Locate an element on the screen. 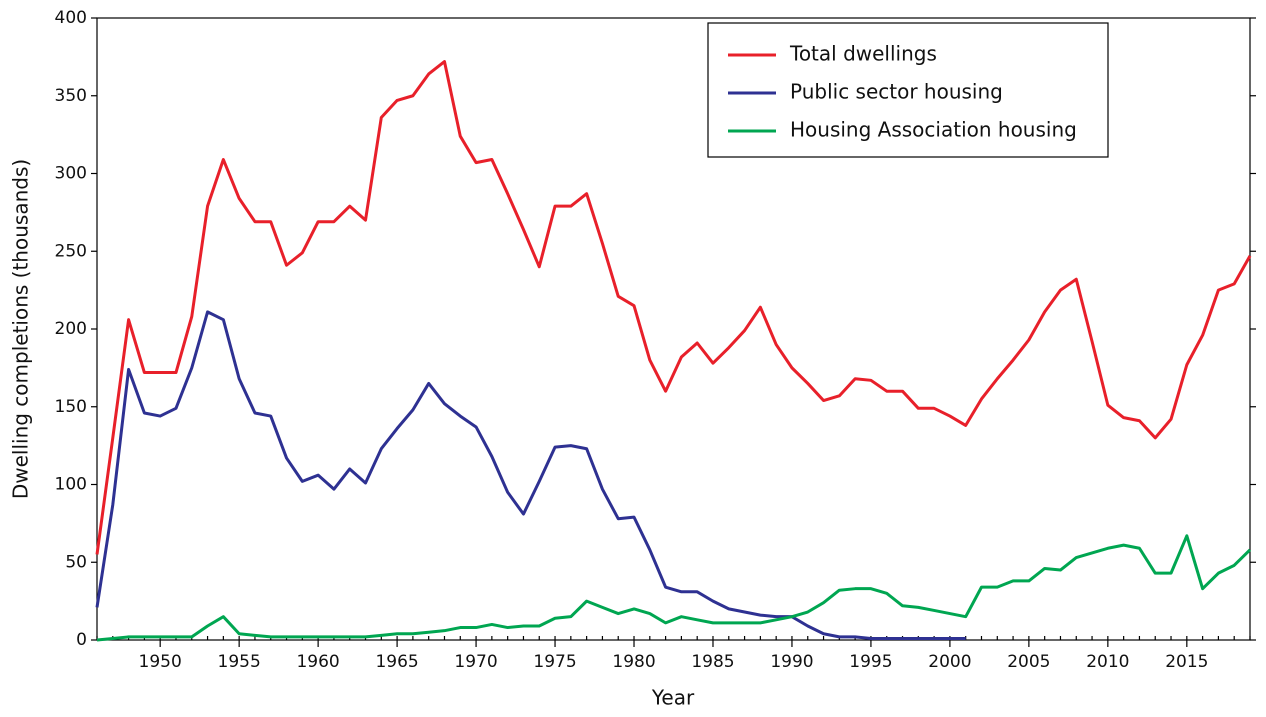 This screenshot has height=717, width=1266. y-tick-label: 100 is located at coordinates (71, 485).